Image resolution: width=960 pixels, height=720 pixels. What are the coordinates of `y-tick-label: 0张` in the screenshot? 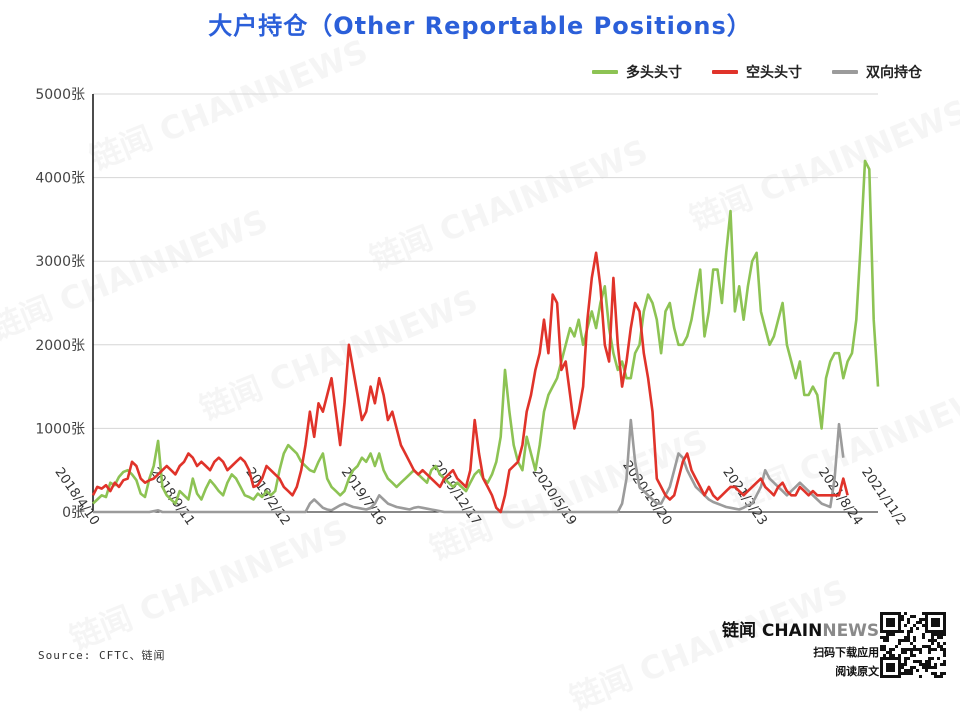 It's located at (73, 513).